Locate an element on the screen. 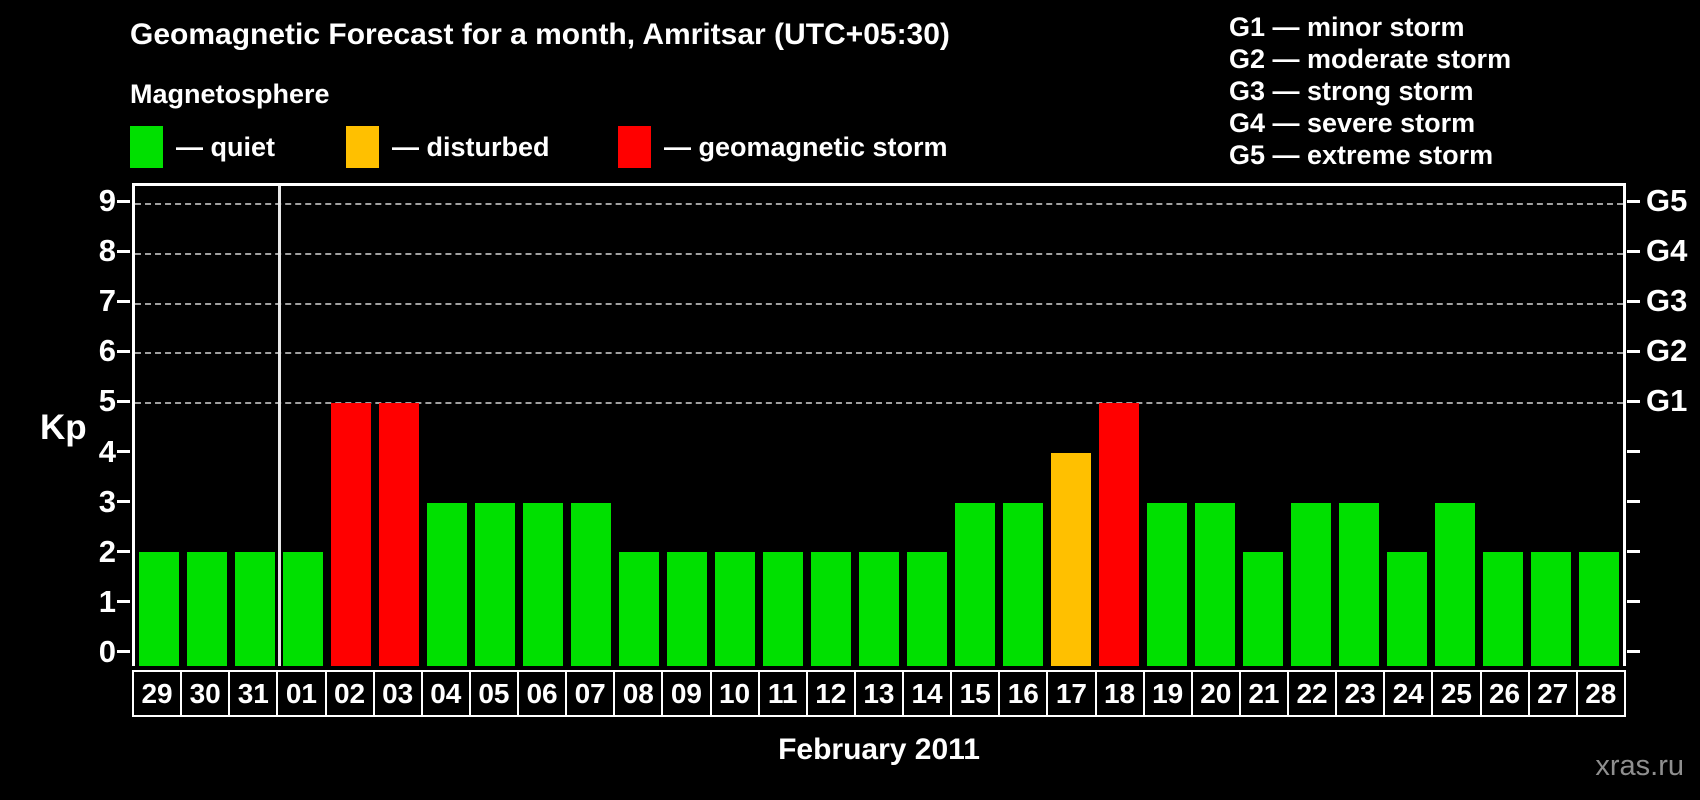 Image resolution: width=1700 pixels, height=800 pixels. legend-item-storm: — geomagnetic storm is located at coordinates (783, 147).